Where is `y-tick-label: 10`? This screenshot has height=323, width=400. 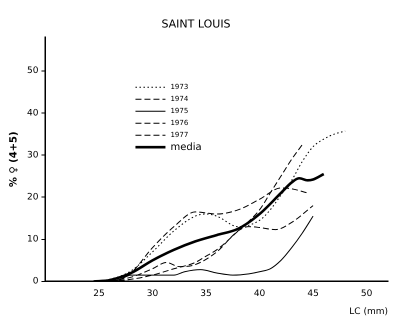 y-tick-label: 10 is located at coordinates (33, 239).